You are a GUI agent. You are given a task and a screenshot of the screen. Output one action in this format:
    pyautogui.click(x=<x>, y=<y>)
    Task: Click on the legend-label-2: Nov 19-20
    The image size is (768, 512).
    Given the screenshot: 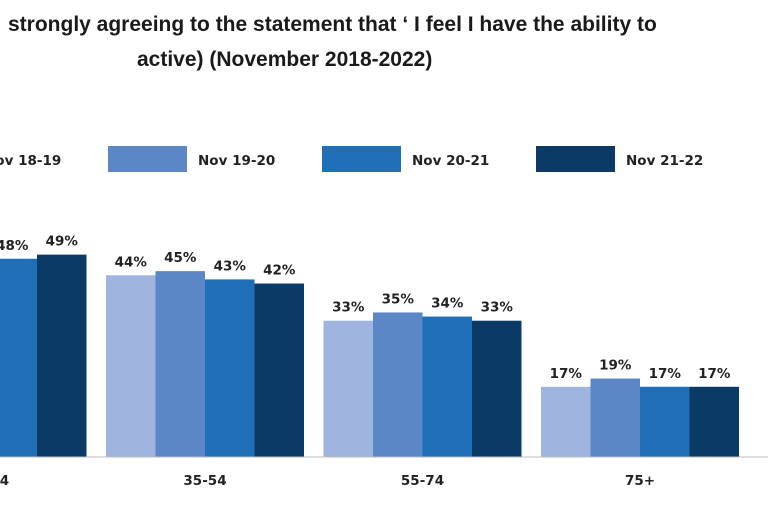 What is the action you would take?
    pyautogui.click(x=236, y=161)
    